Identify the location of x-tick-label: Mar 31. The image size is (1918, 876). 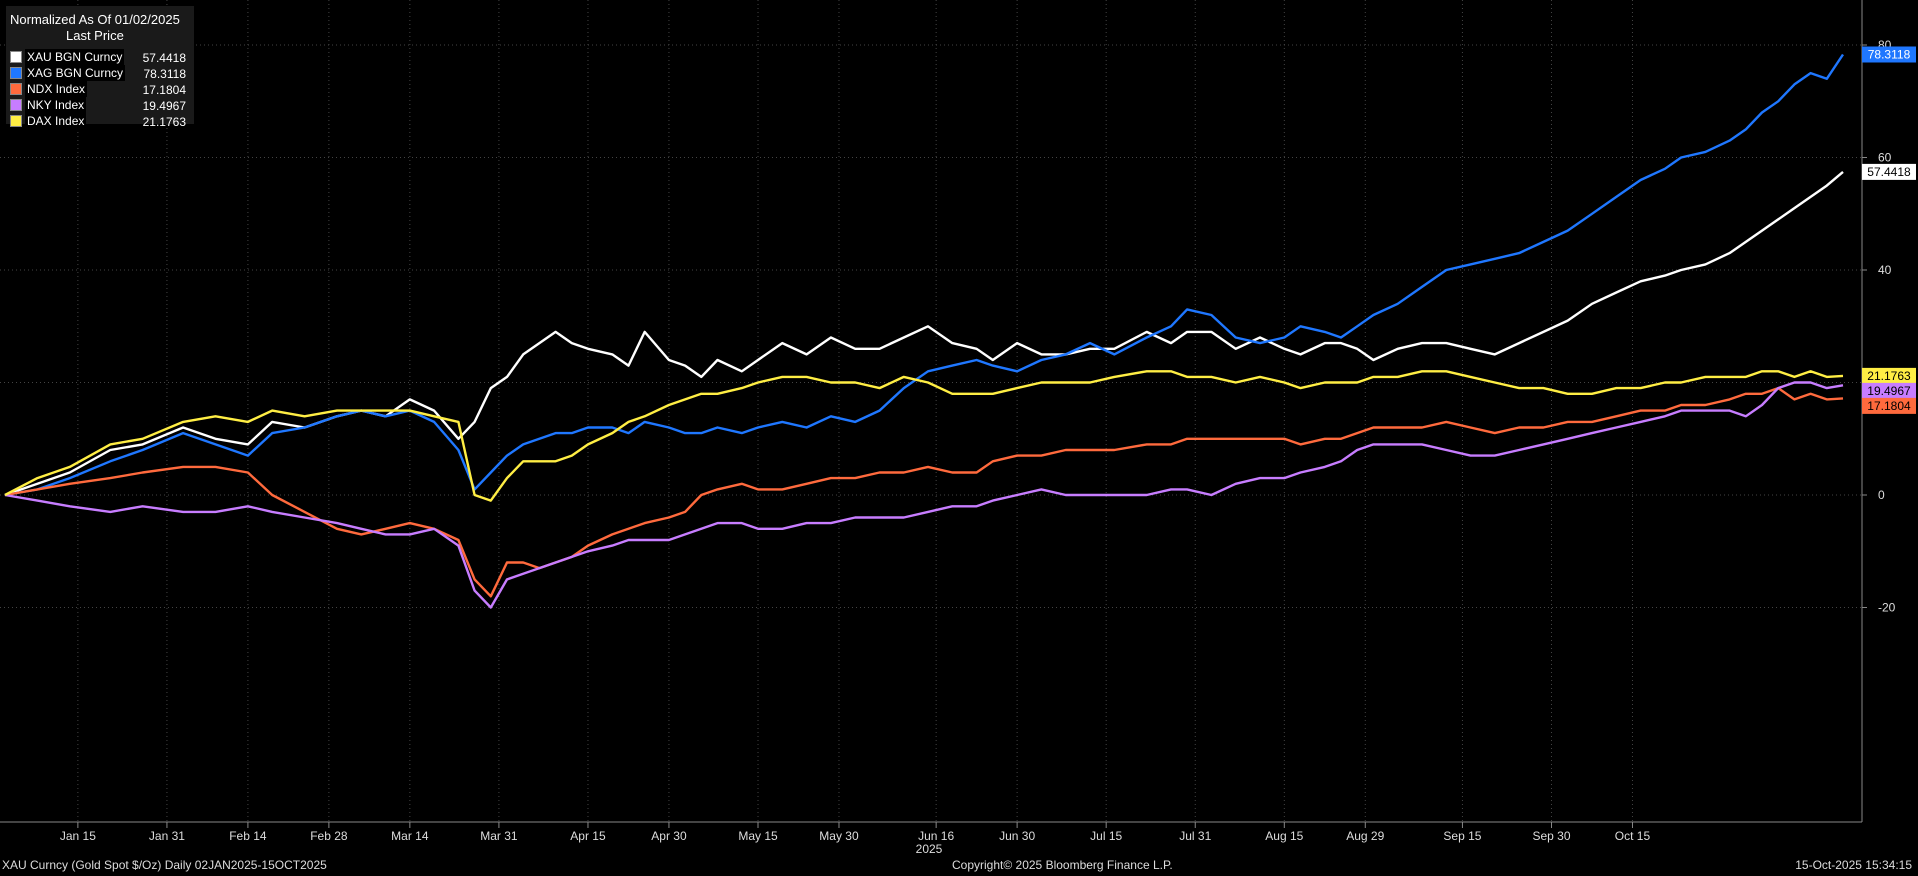
(499, 836).